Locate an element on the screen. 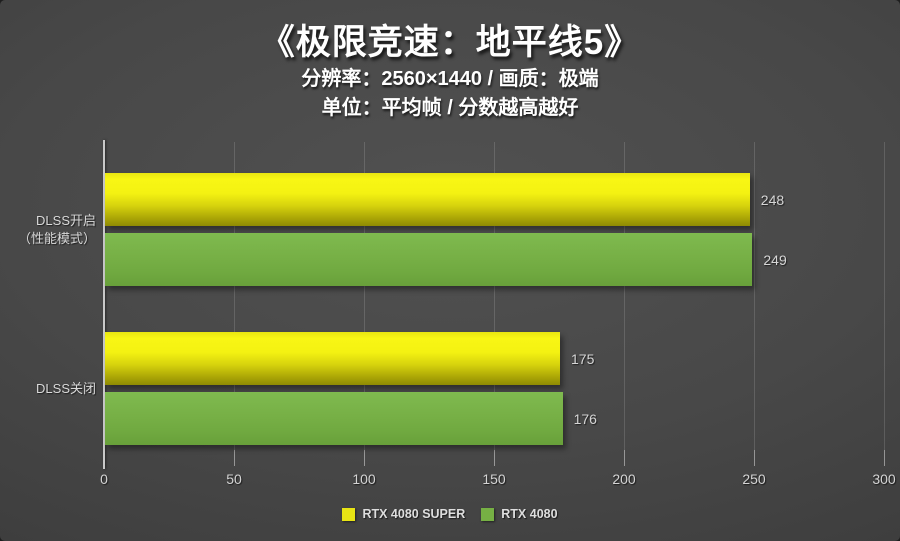 The width and height of the screenshot is (900, 541). bar-series0-group1 is located at coordinates (332, 358).